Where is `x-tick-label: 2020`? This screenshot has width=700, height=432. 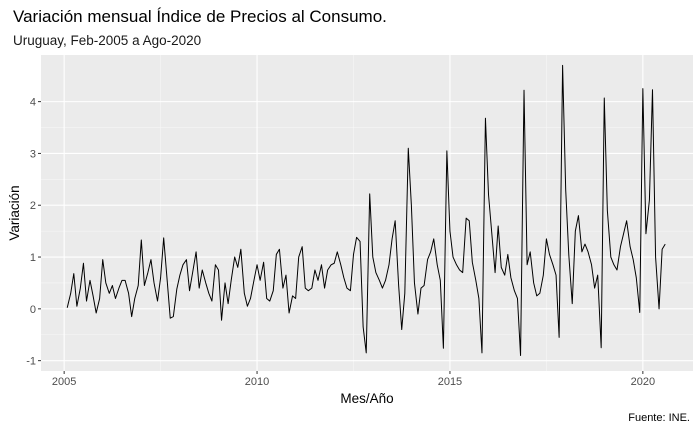
x-tick-label: 2020 is located at coordinates (643, 382).